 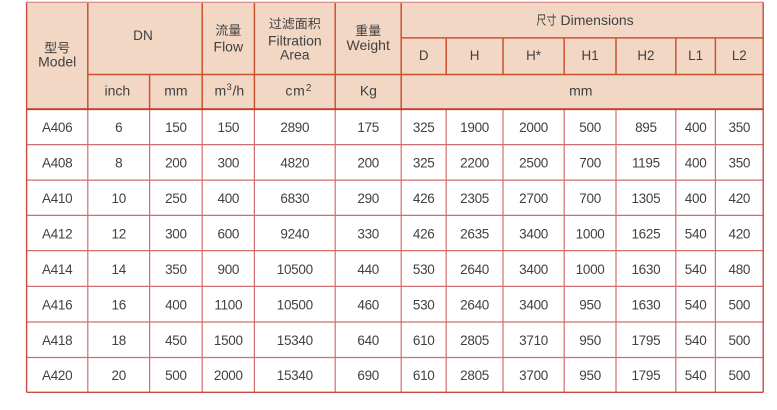 What do you see at coordinates (294, 163) in the screenshot?
I see `svg-text: 4820` at bounding box center [294, 163].